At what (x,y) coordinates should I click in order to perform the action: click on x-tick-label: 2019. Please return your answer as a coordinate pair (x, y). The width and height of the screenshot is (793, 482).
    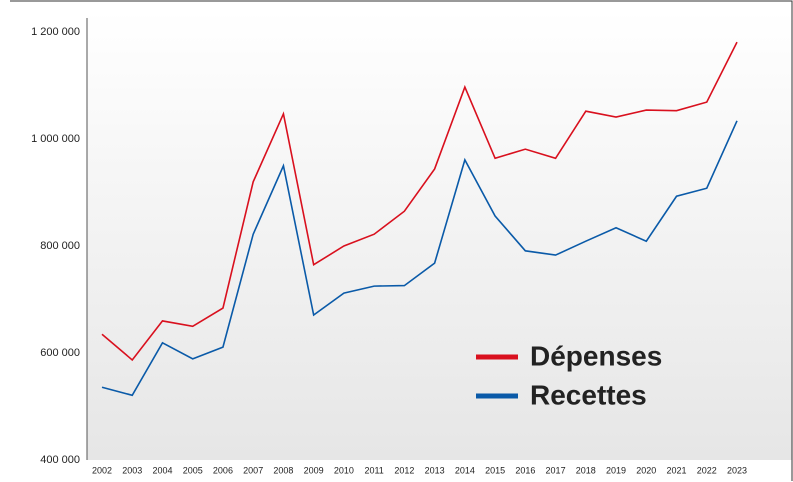
    Looking at the image, I should click on (616, 470).